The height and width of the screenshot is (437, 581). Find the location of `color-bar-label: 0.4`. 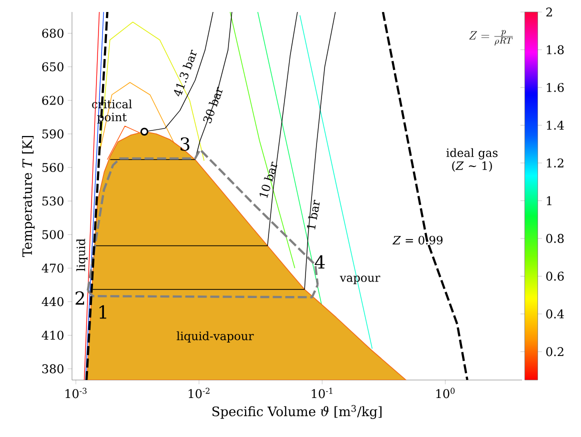

color-bar-label: 0.4 is located at coordinates (555, 313).